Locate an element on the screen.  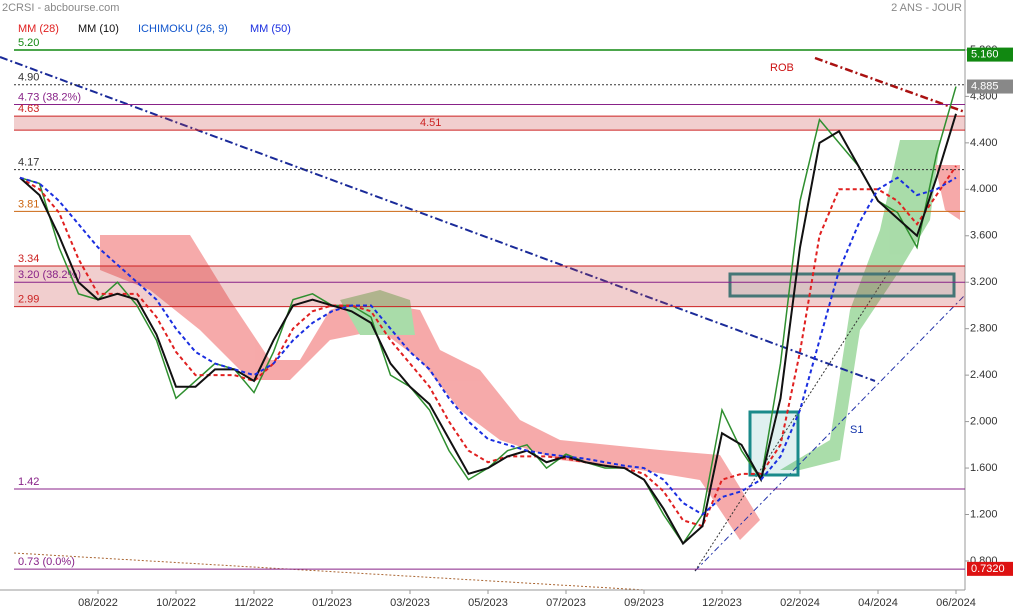
y-tick-label: 2.400 is located at coordinates (984, 375).